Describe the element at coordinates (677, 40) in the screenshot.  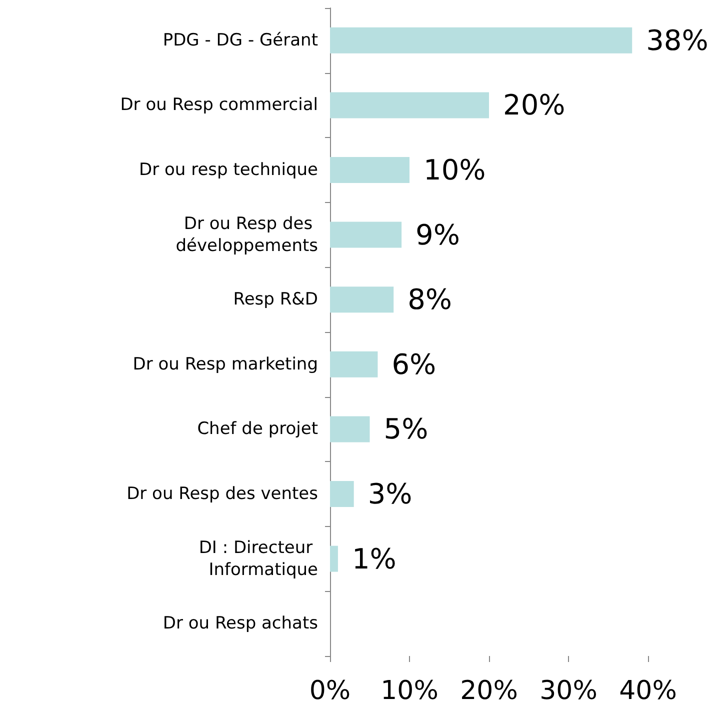
I see `data-label: 38%` at that location.